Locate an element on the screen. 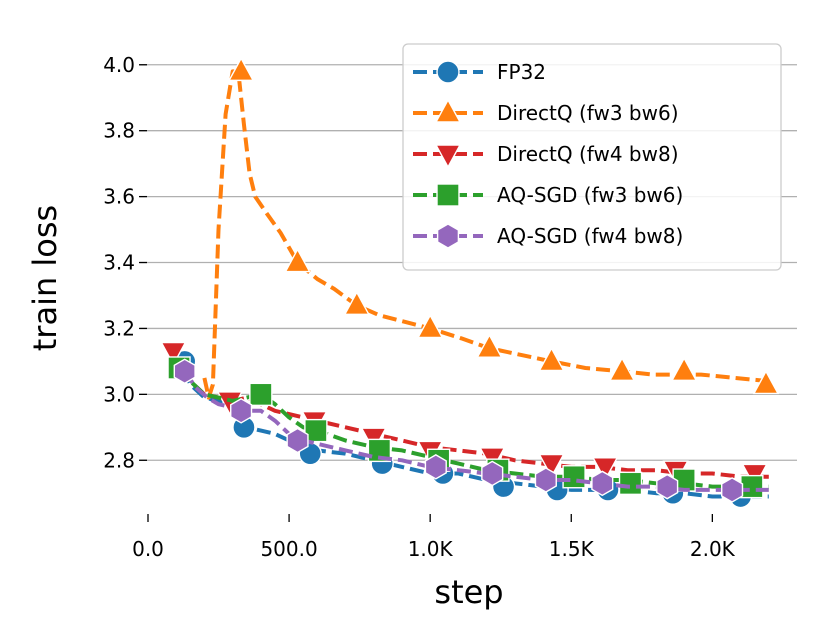 This screenshot has height=634, width=829. y-axis-ticks: 2.8 3.0 3.2 3.4 3.6 3.8 4.0 is located at coordinates (125, 262).